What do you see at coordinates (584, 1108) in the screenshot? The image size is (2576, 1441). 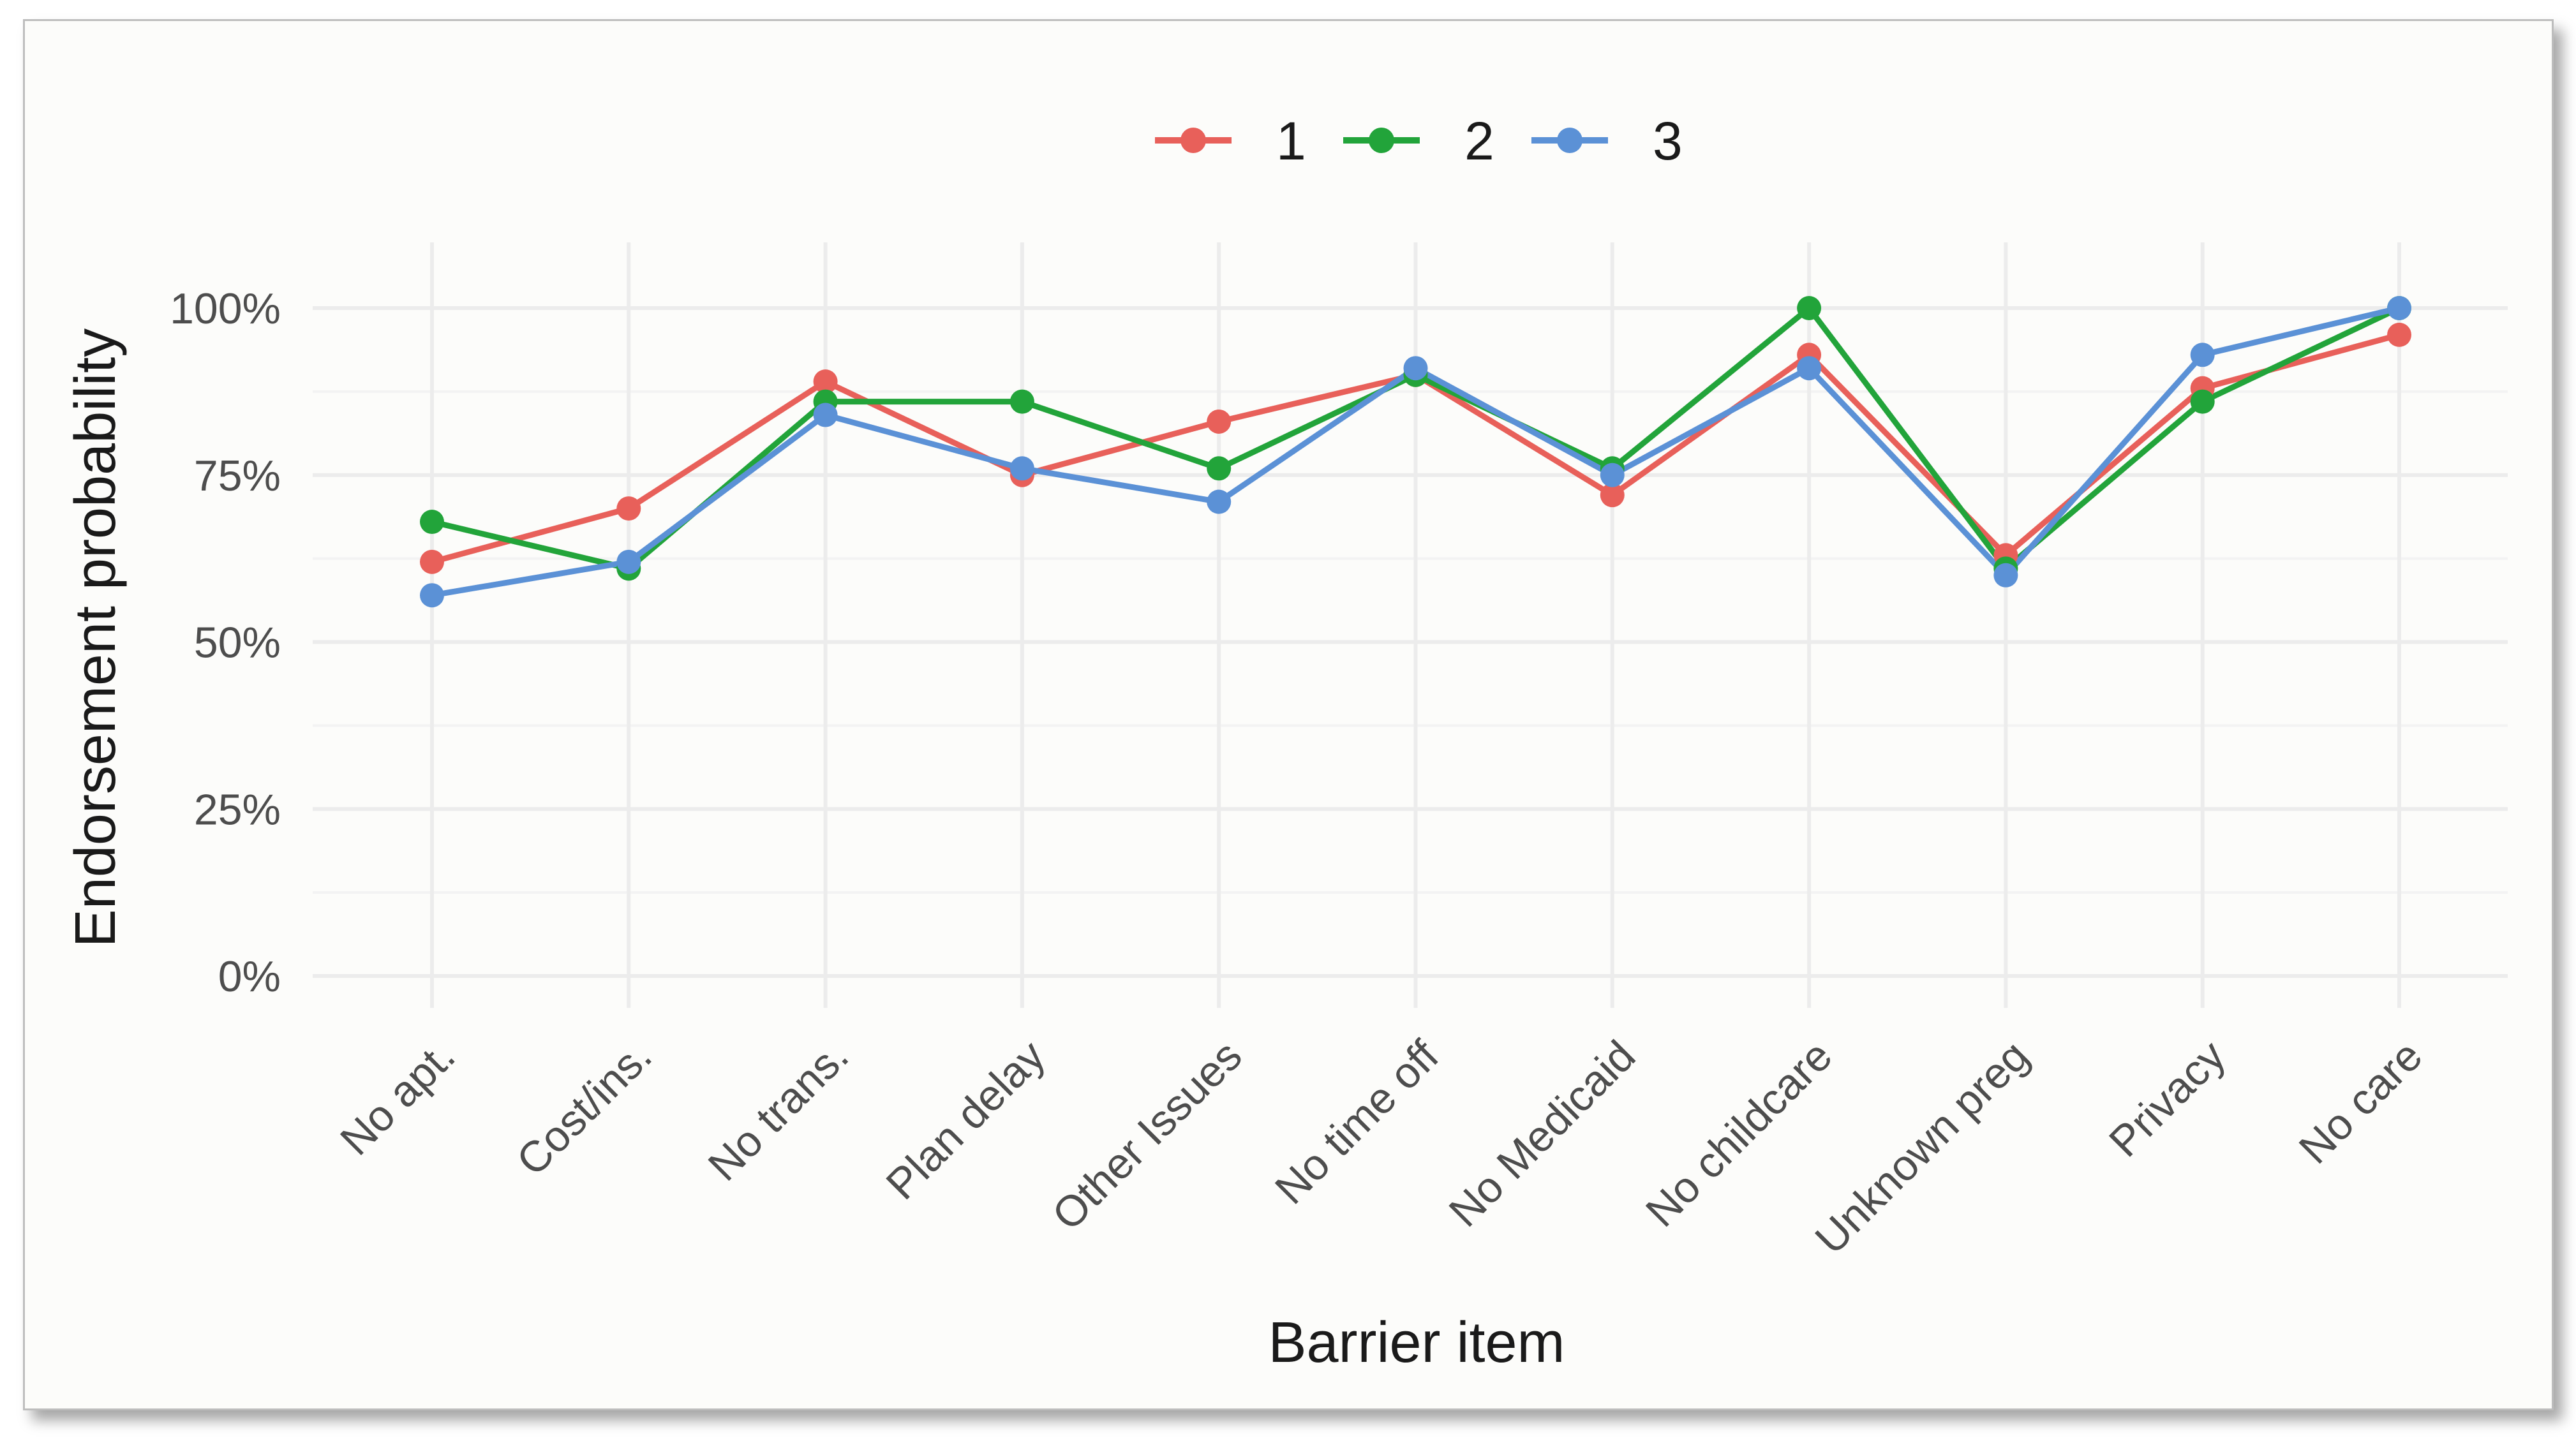 I see `x-tick-label: Cost/ins.` at bounding box center [584, 1108].